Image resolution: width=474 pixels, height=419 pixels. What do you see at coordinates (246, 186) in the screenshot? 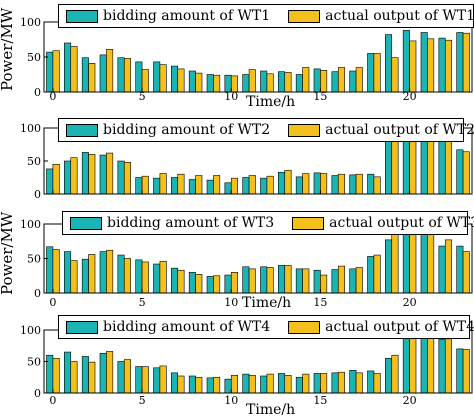
I see `bar-bidding-p2-h11` at bounding box center [246, 186].